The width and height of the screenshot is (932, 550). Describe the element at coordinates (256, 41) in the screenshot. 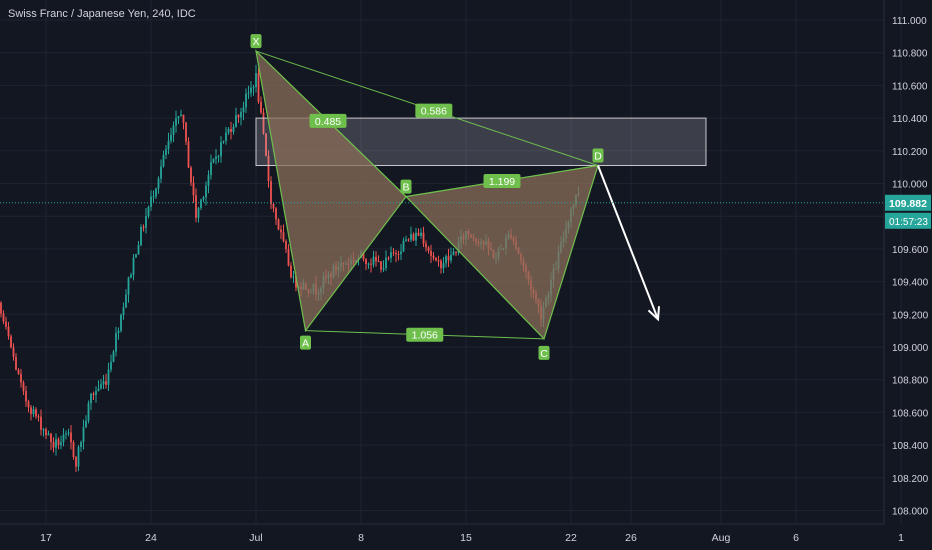

I see `vertex-x: X` at that location.